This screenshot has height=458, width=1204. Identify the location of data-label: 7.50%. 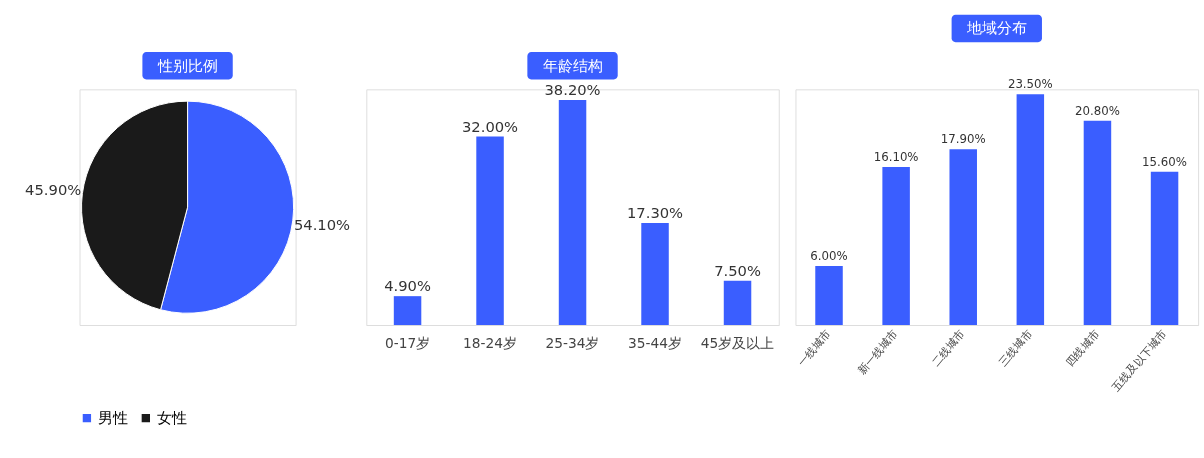
(737, 270).